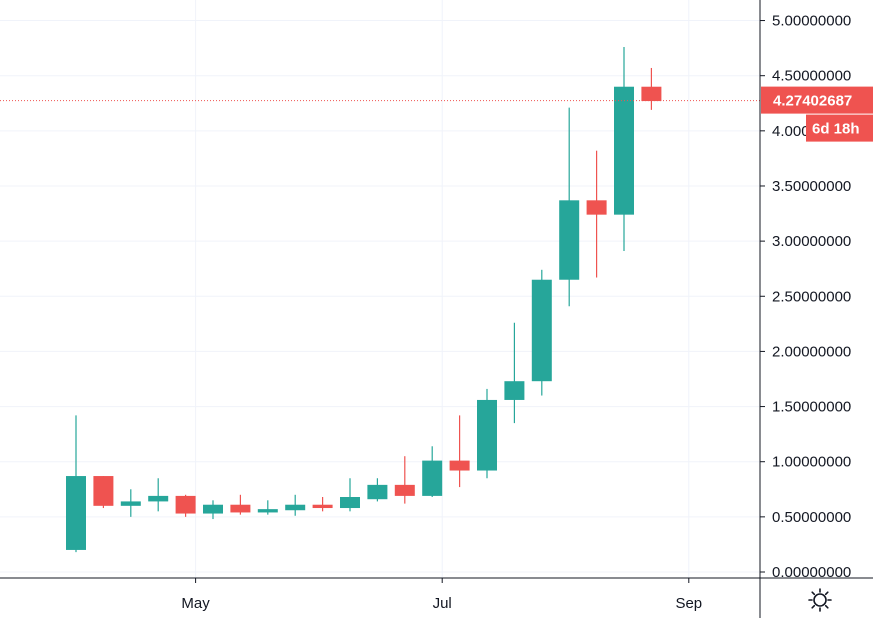 Image resolution: width=873 pixels, height=620 pixels. I want to click on countdown-label: 6d 18h, so click(836, 129).